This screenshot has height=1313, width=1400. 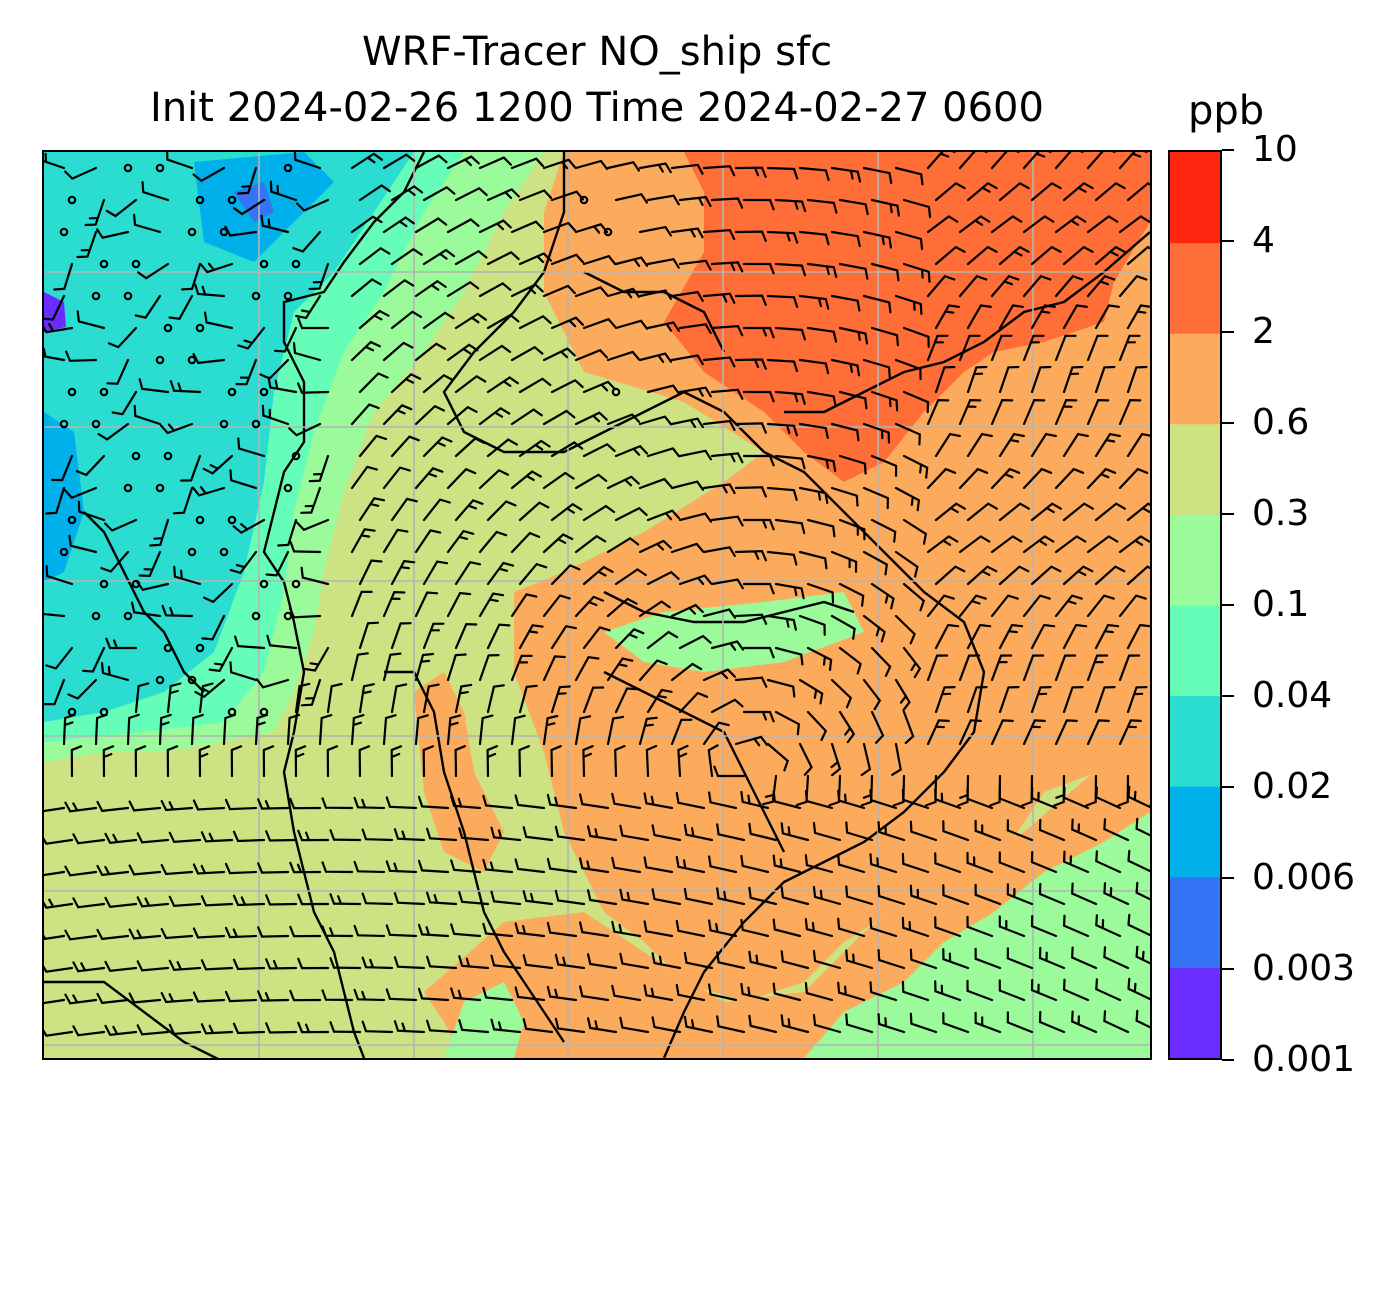 What do you see at coordinates (1281, 604) in the screenshot?
I see `colorbar-tick-label: 0.1` at bounding box center [1281, 604].